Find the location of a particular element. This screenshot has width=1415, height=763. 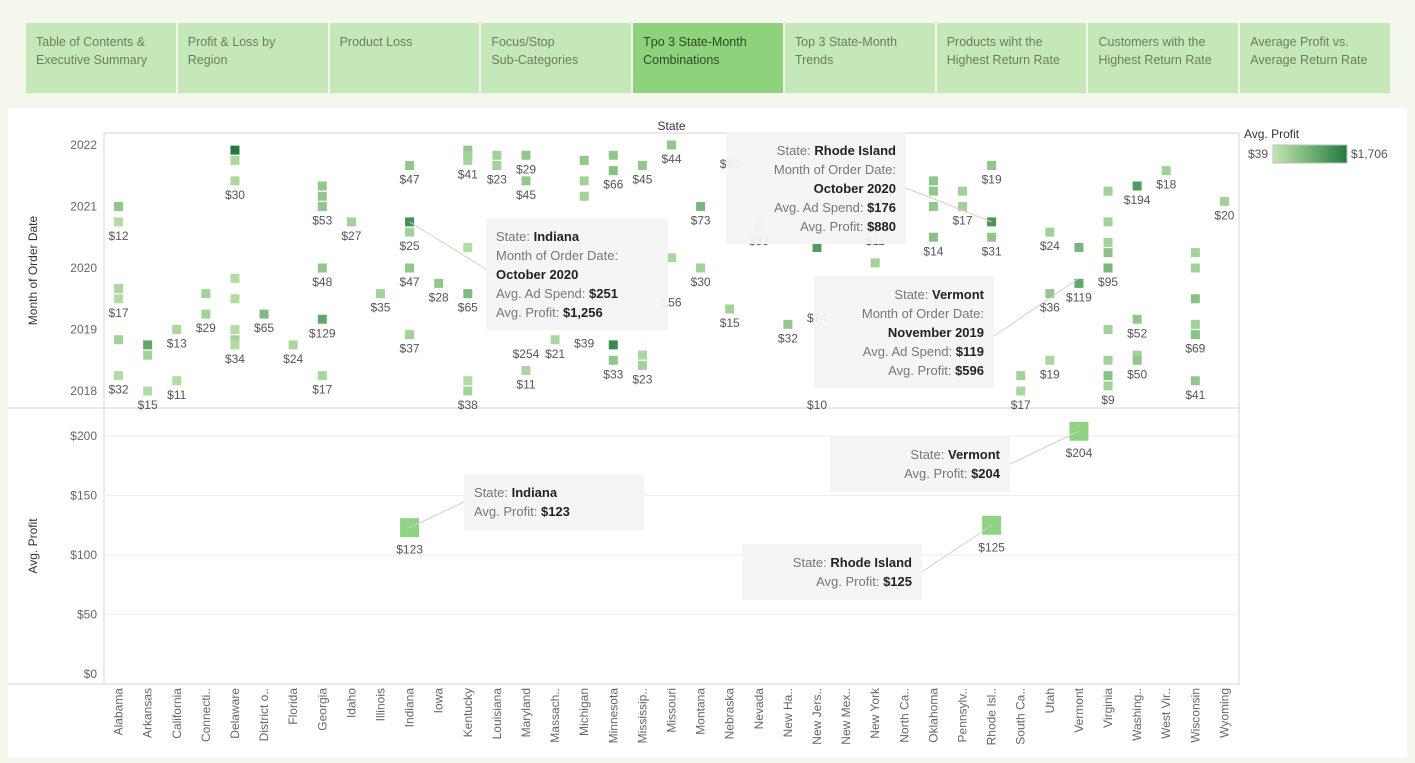

heatmap-tooltip-line: Avg. Profit: $880 is located at coordinates (848, 226).